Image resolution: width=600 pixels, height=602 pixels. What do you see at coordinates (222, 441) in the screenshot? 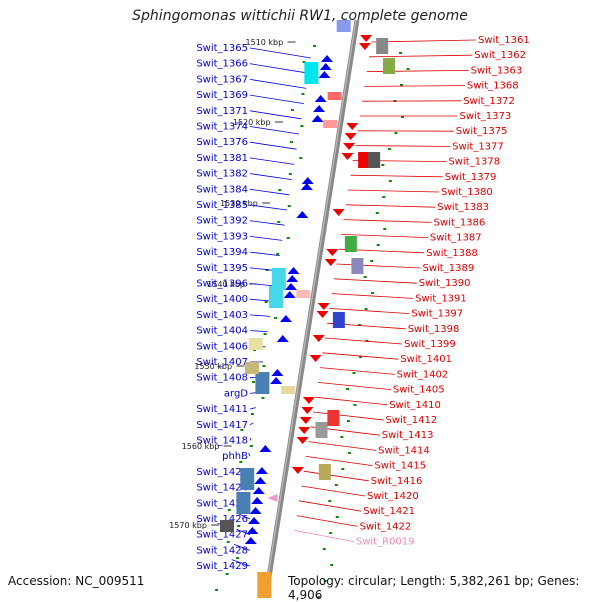
I see `left-gene-label: Swit_1418` at bounding box center [222, 441].